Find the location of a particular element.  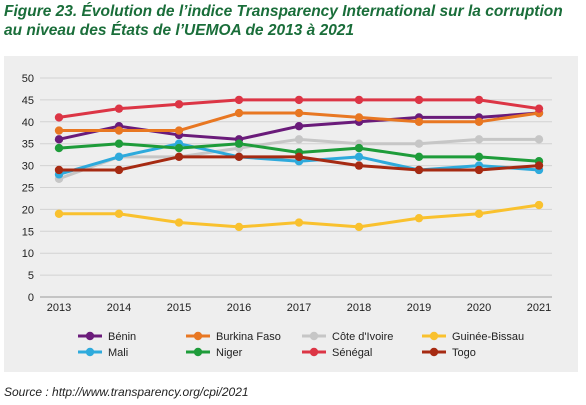

legend-item-senegal: Sénégal is located at coordinates (337, 353).